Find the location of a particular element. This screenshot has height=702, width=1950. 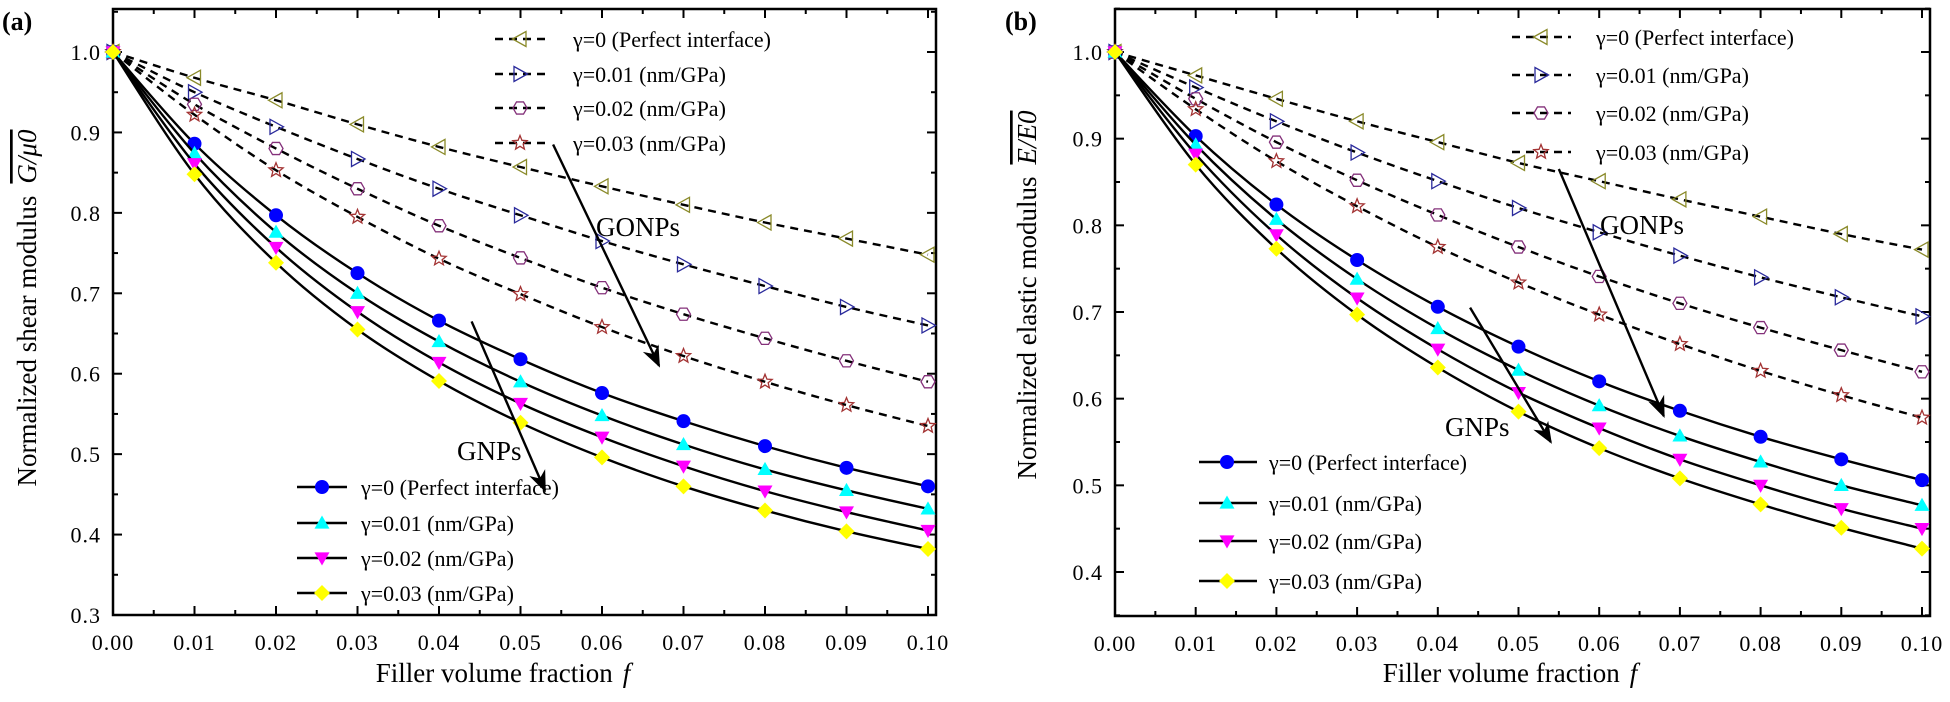

y-axis-label-text: Normalized elastic modulus is located at coordinates (1027, 328).